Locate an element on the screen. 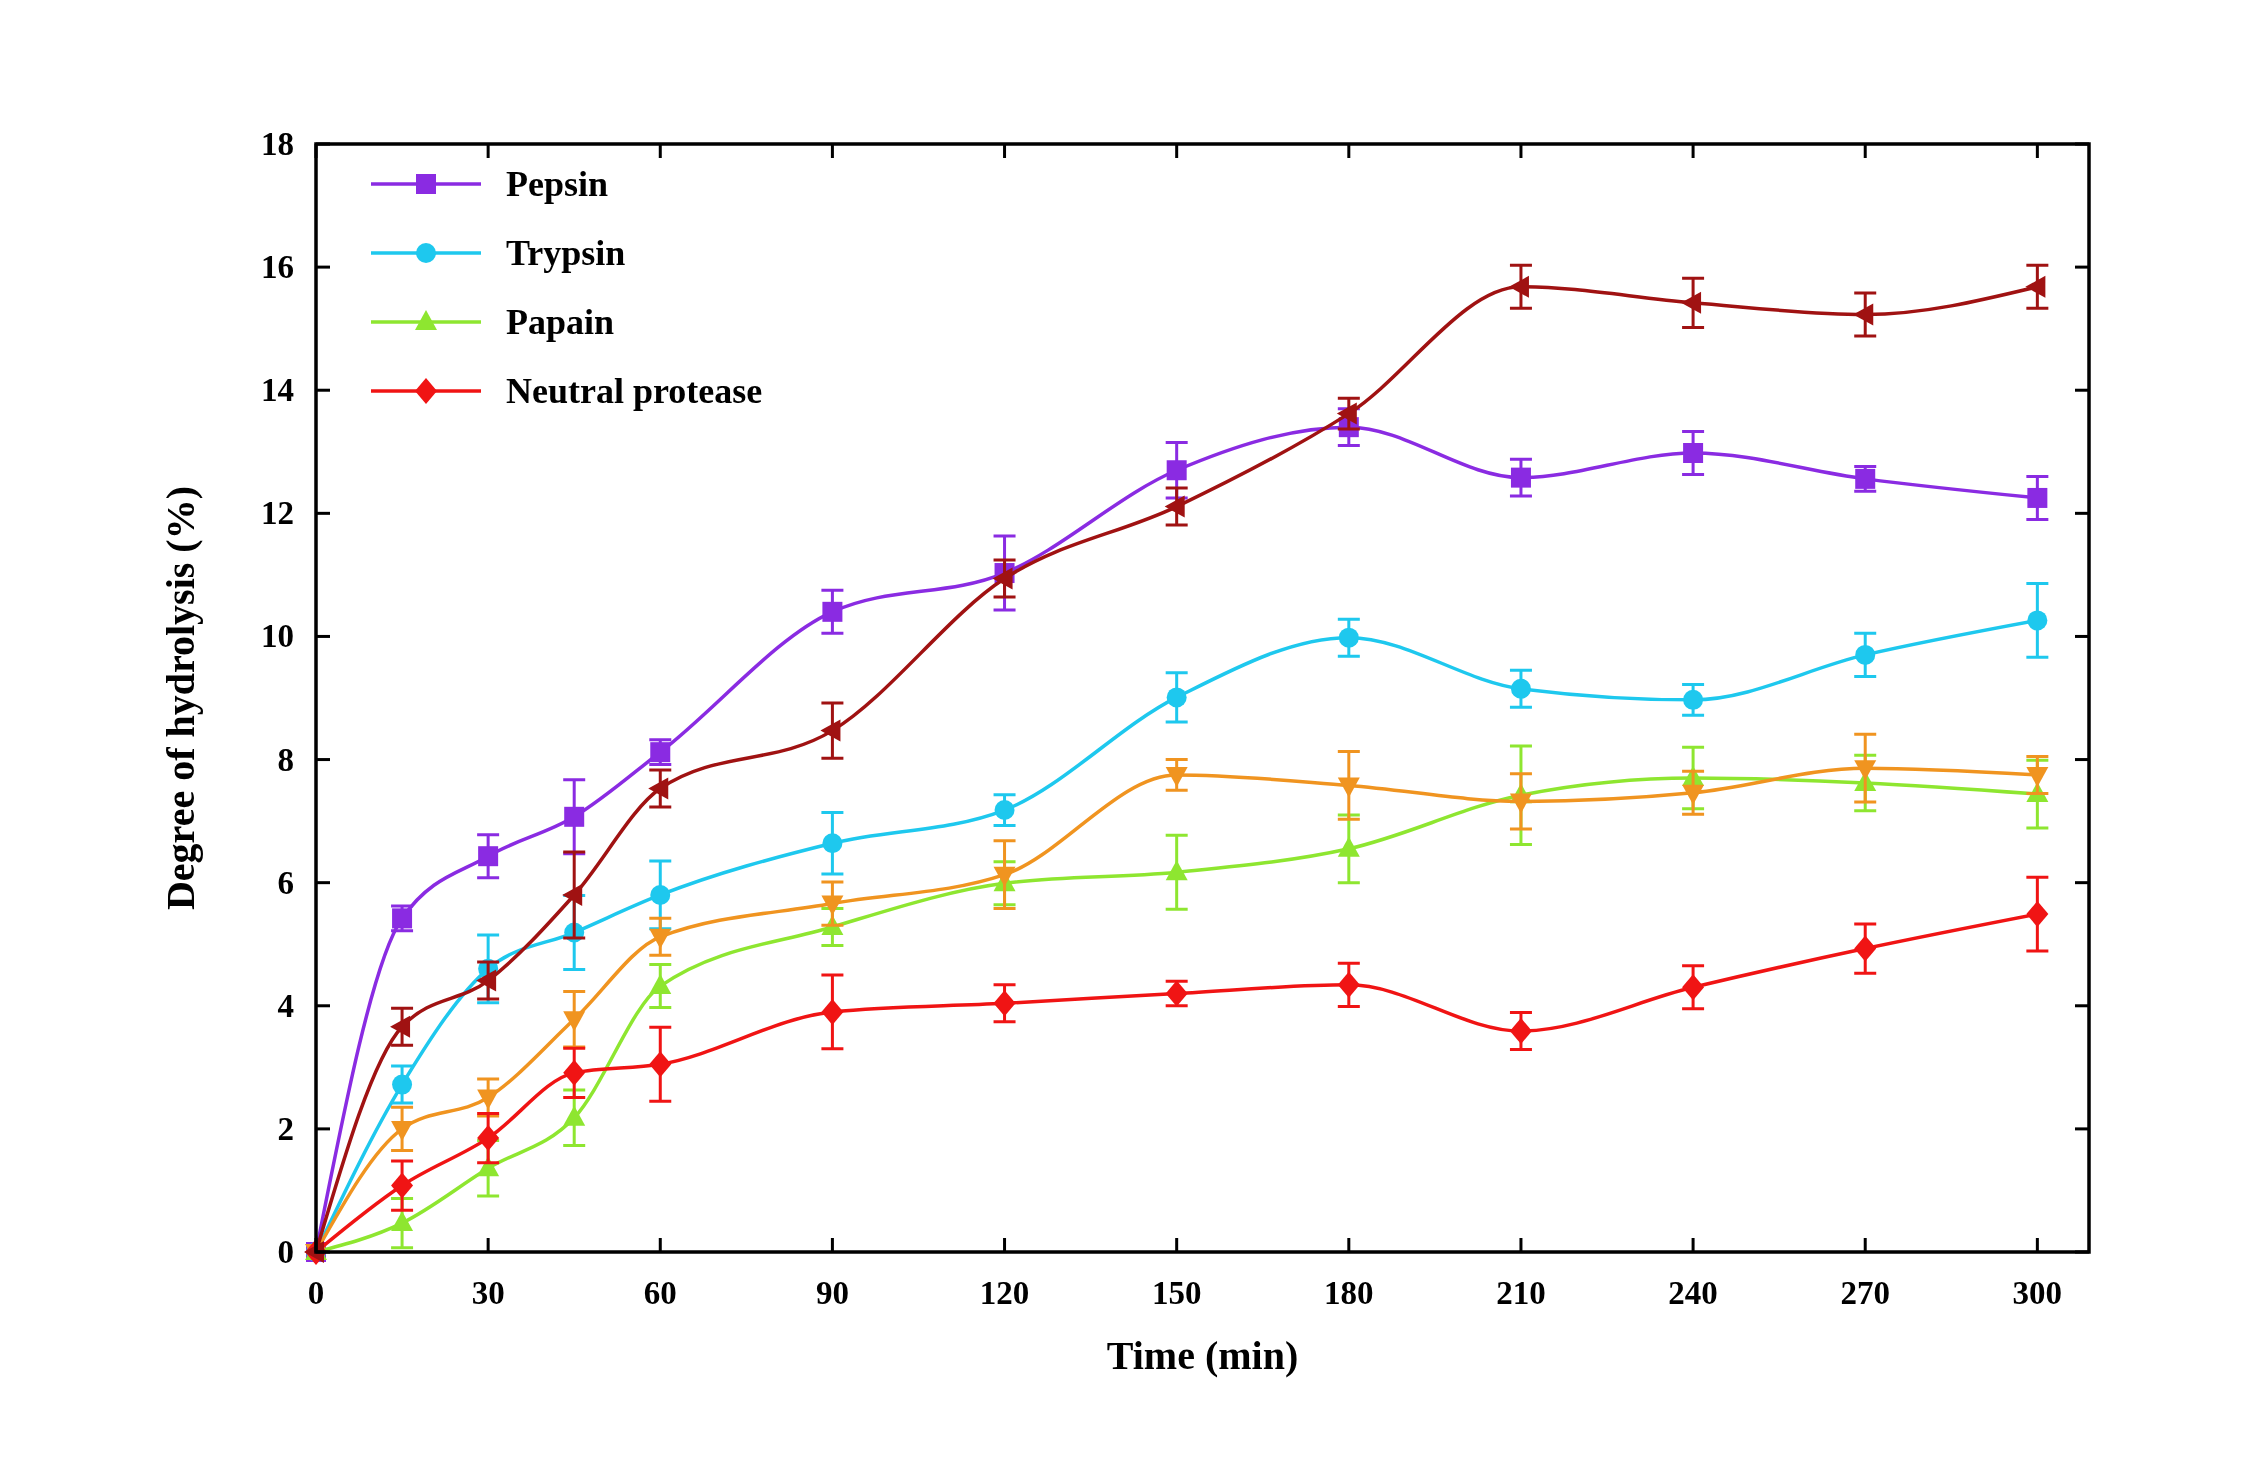 The width and height of the screenshot is (2266, 1463). x-tick-label: 240 is located at coordinates (1693, 1293).